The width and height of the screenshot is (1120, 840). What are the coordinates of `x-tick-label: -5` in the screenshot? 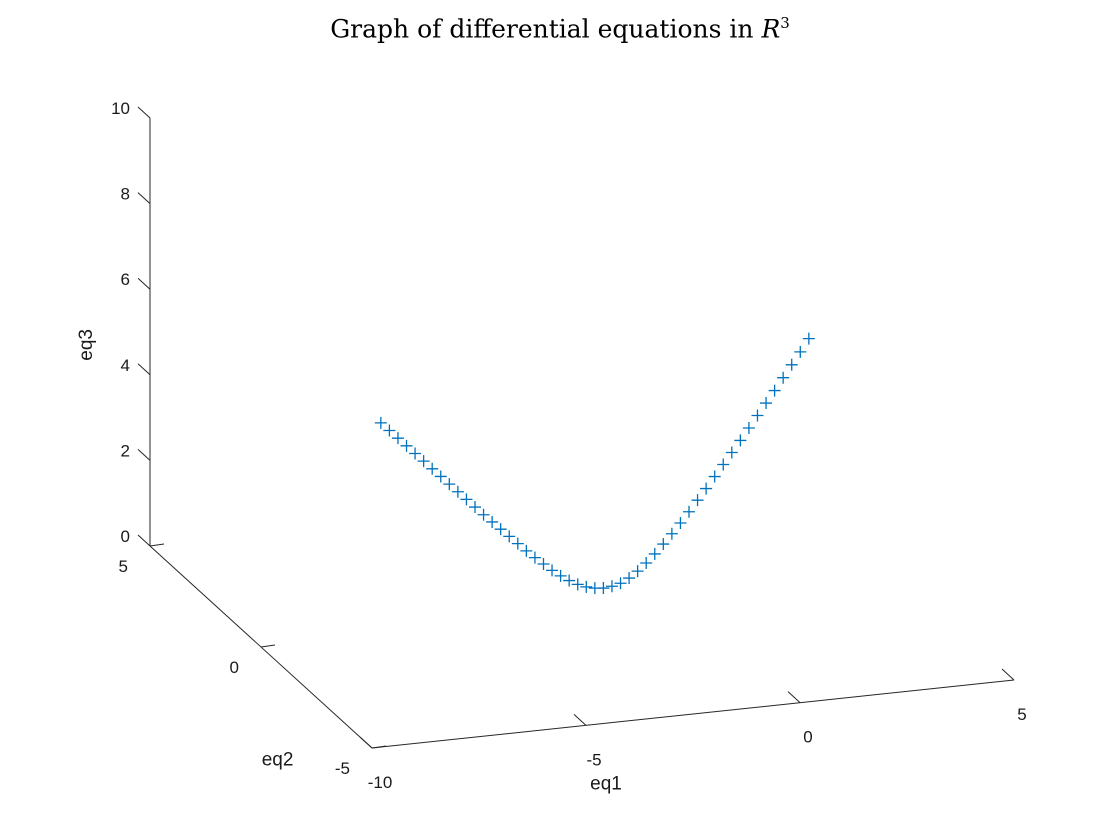 It's located at (593, 759).